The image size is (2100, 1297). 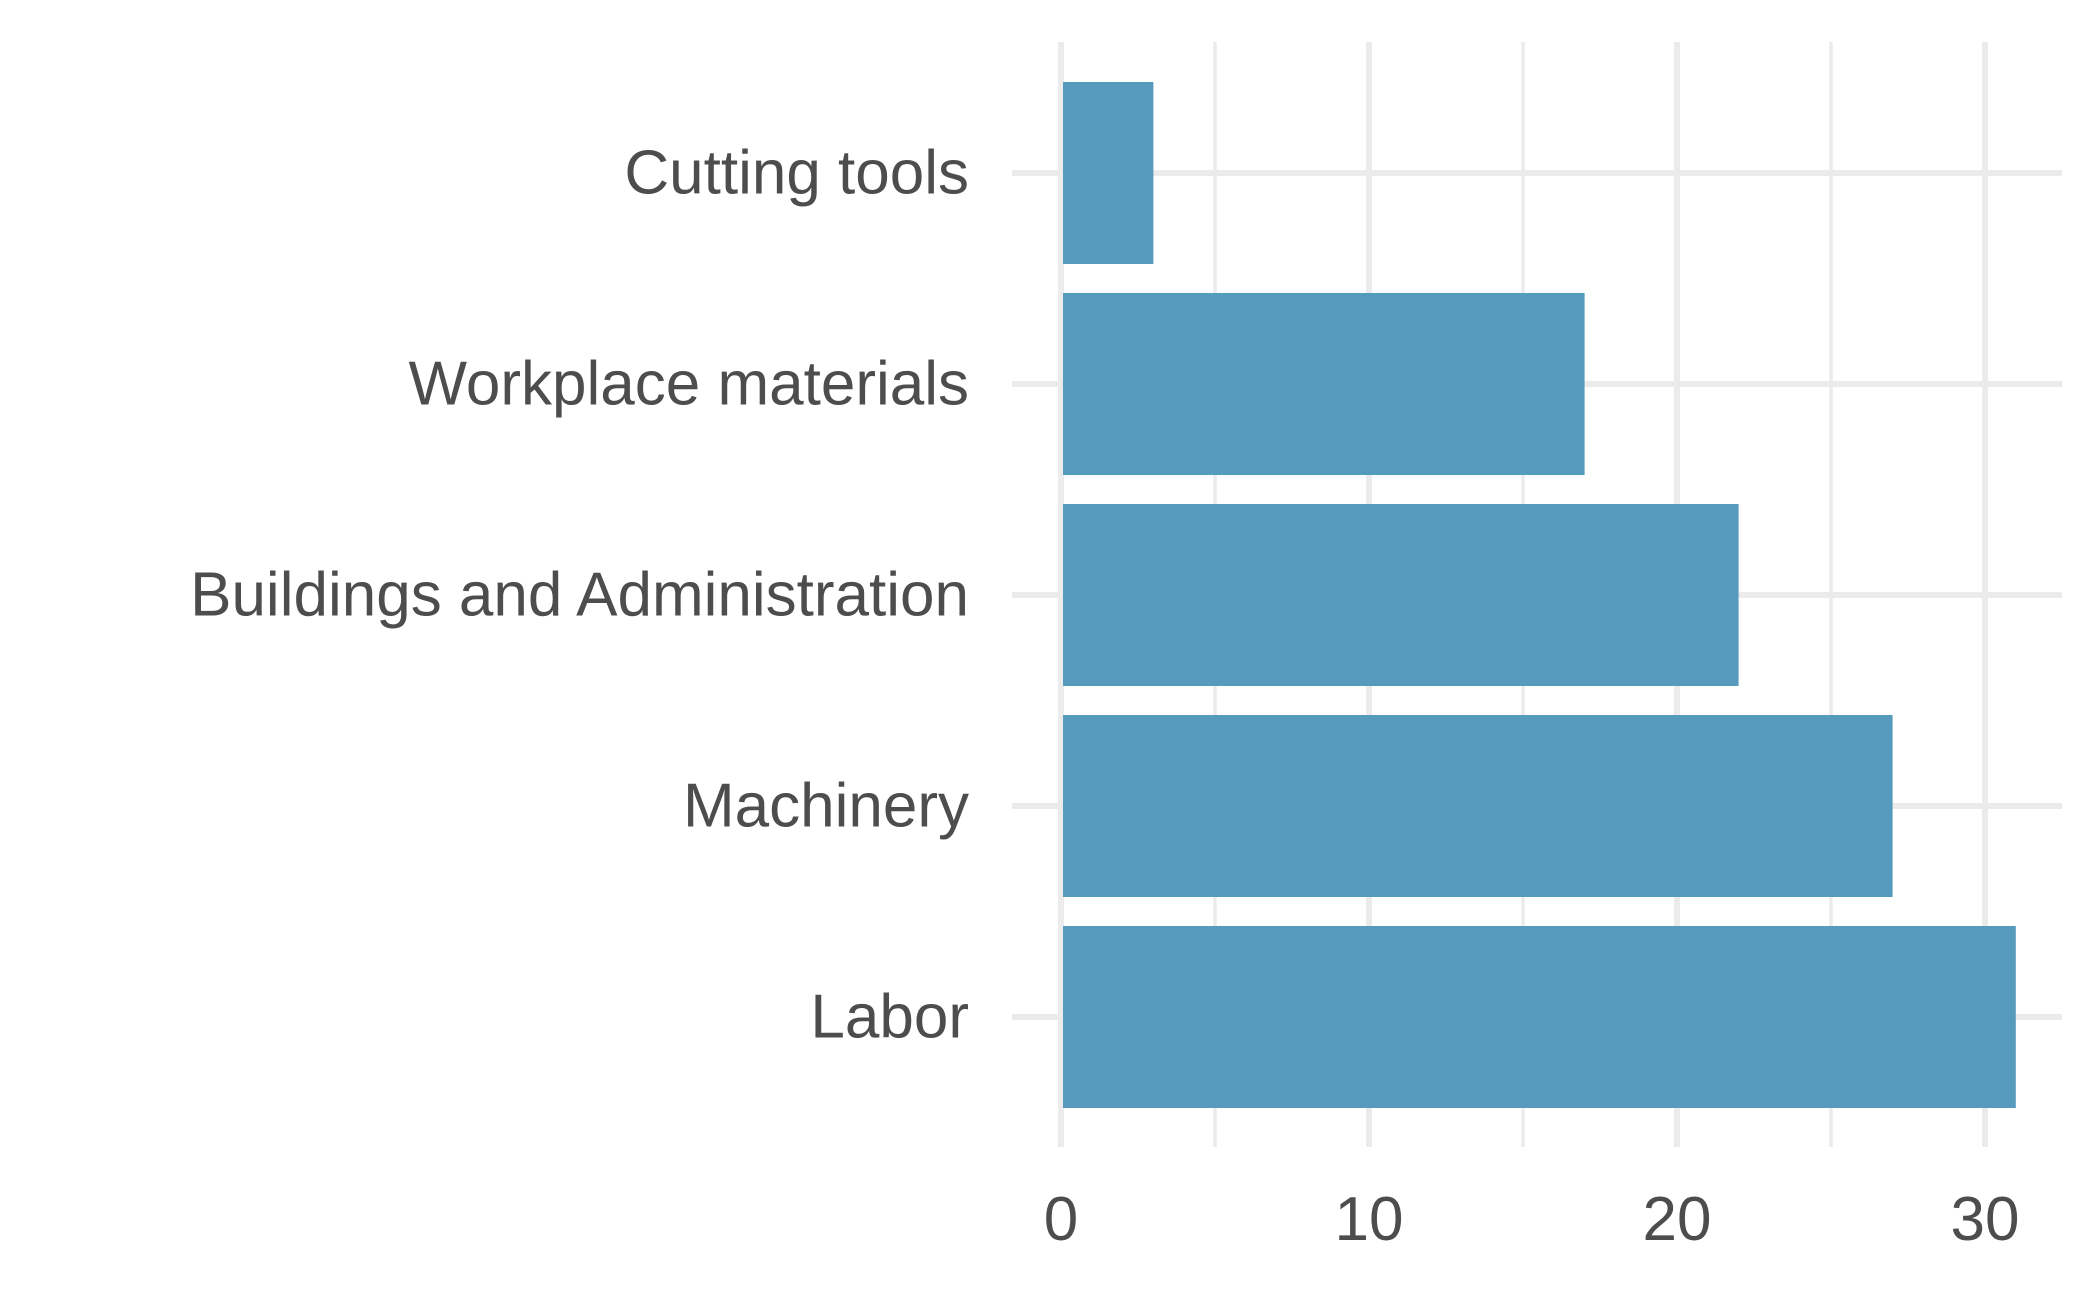 What do you see at coordinates (1677, 1219) in the screenshot?
I see `x-tick-label: 20` at bounding box center [1677, 1219].